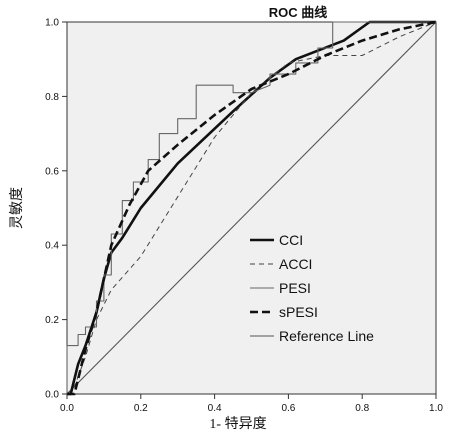 This screenshot has height=437, width=463. What do you see at coordinates (52, 246) in the screenshot?
I see `y-tick-label: 0.4` at bounding box center [52, 246].